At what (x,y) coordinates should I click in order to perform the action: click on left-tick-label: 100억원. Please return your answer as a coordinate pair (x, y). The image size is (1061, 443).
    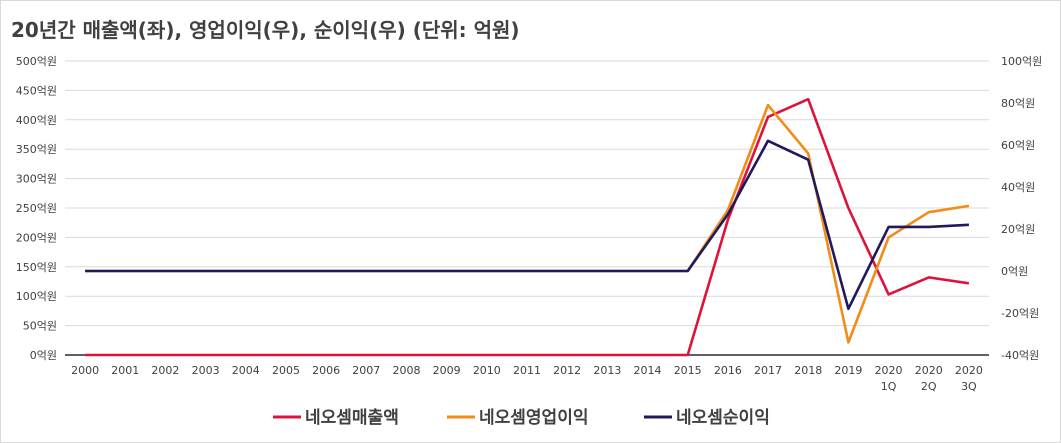
    Looking at the image, I should click on (36, 296).